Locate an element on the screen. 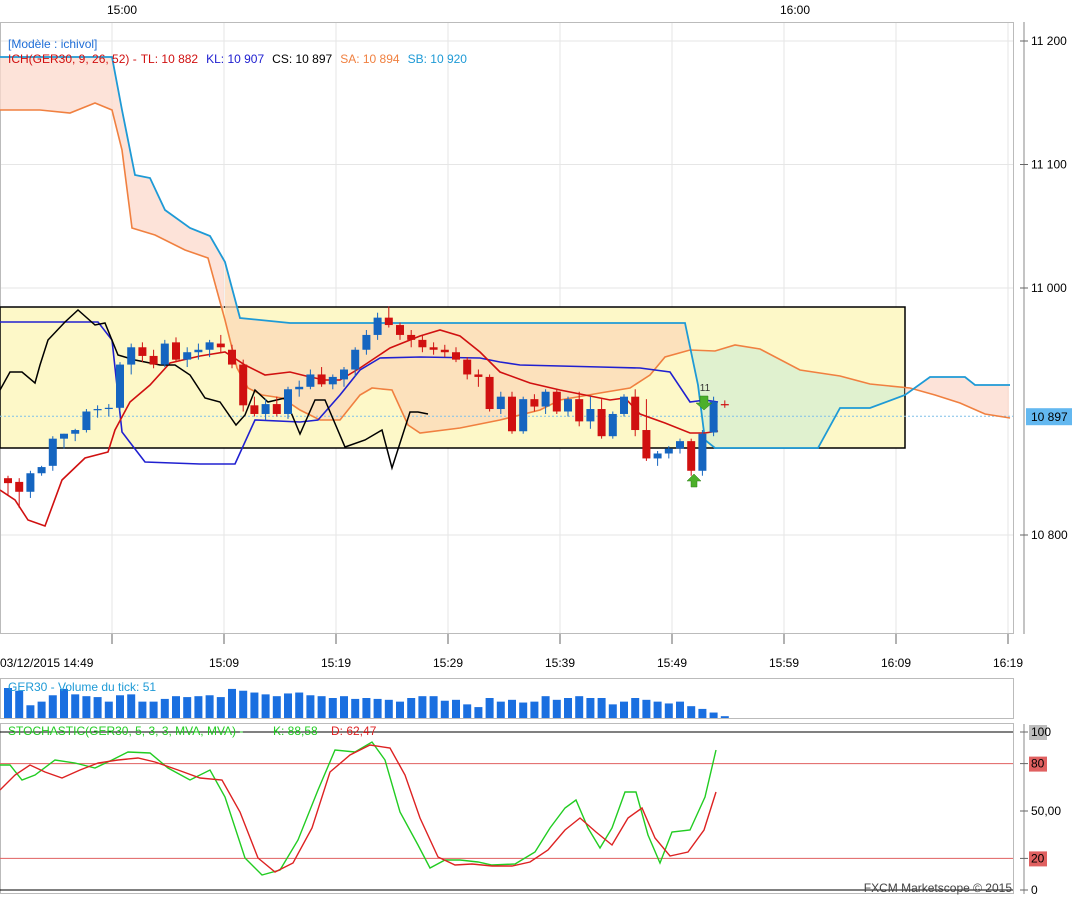 This screenshot has width=1086, height=900. time-axis-label: 03/12/2015 14:49 is located at coordinates (47, 663).